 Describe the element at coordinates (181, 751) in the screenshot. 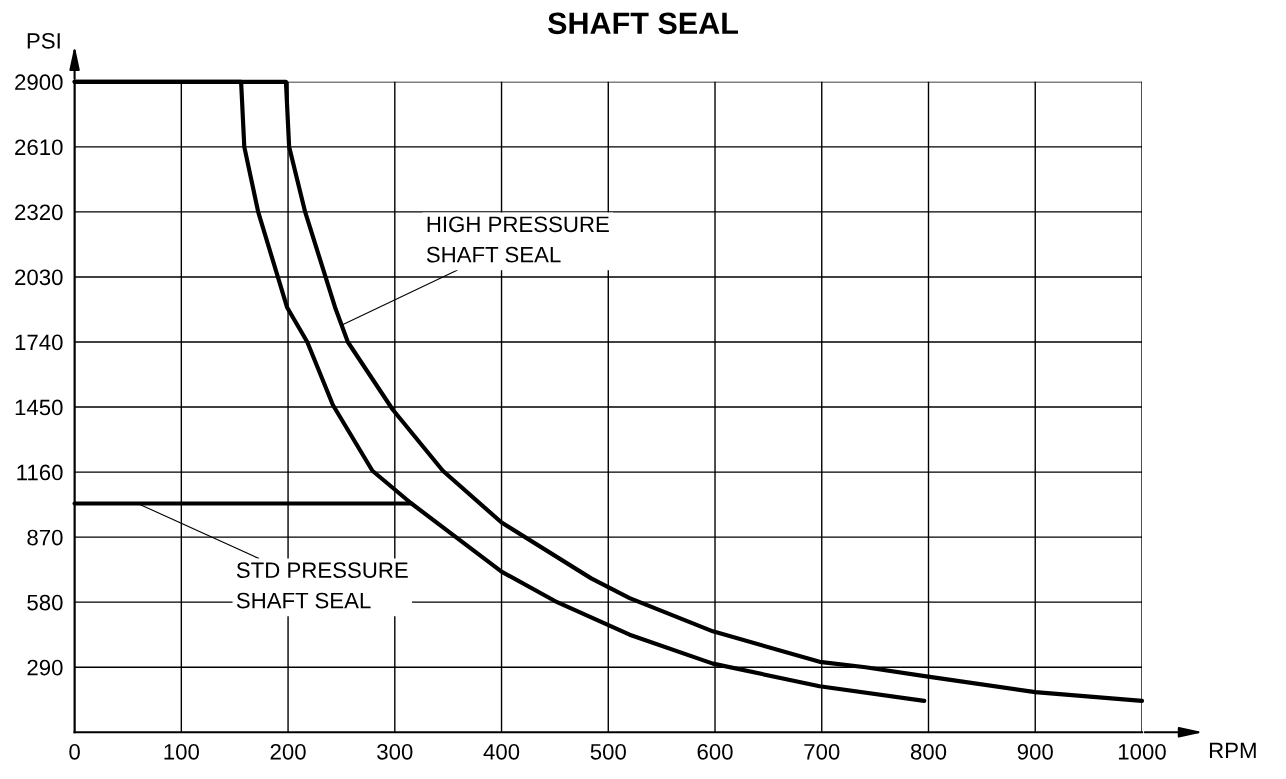

I see `x-tick-label: 100` at that location.